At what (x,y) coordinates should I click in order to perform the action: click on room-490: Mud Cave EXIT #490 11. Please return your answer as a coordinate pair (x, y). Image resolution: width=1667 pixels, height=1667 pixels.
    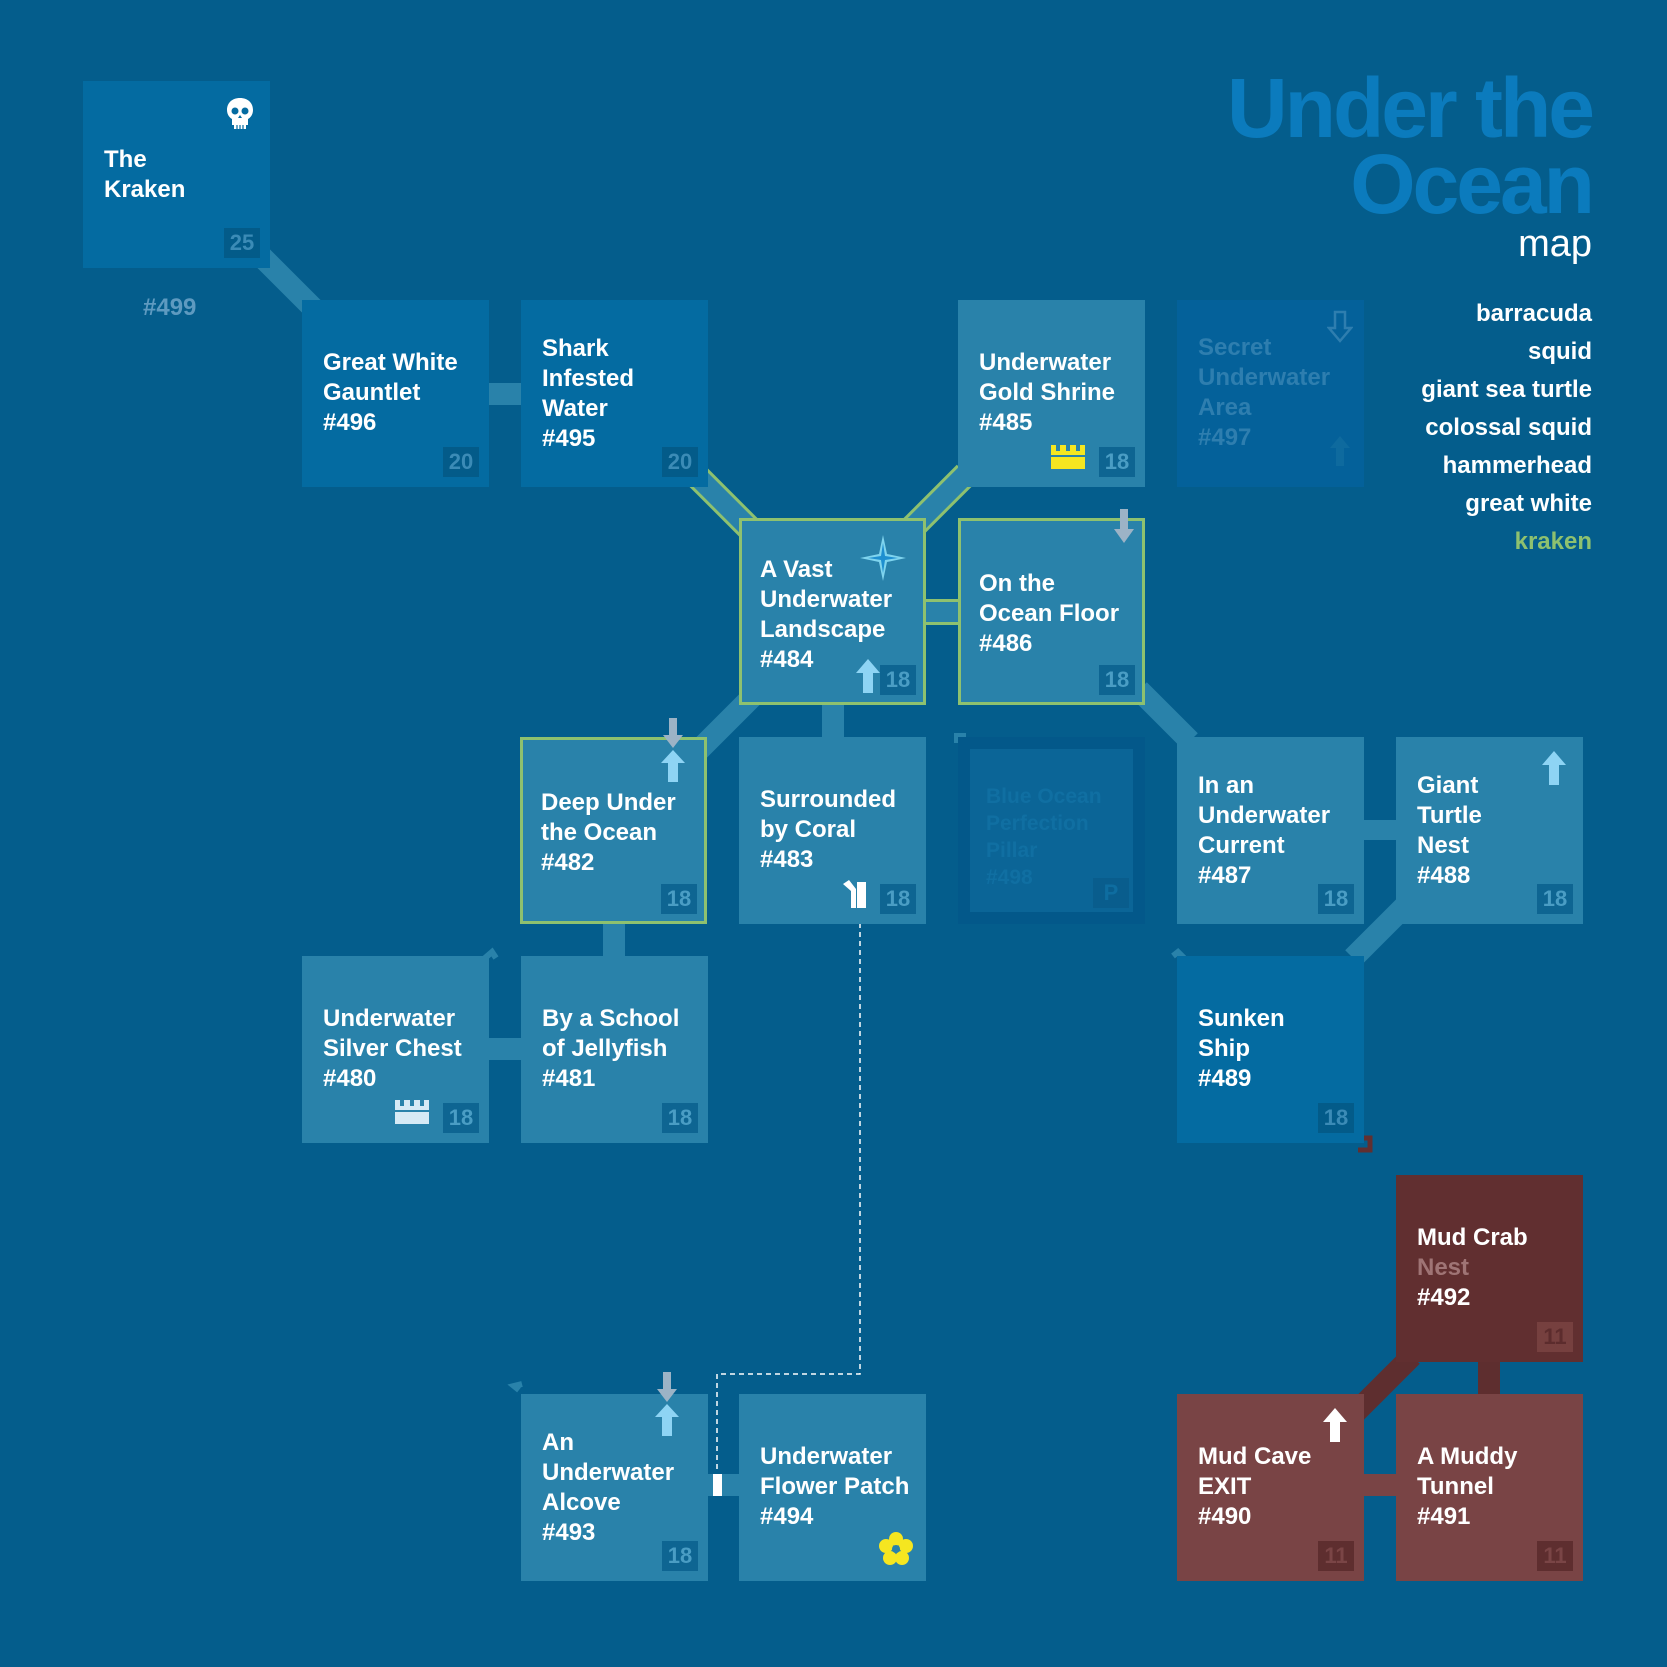
    Looking at the image, I should click on (1270, 1487).